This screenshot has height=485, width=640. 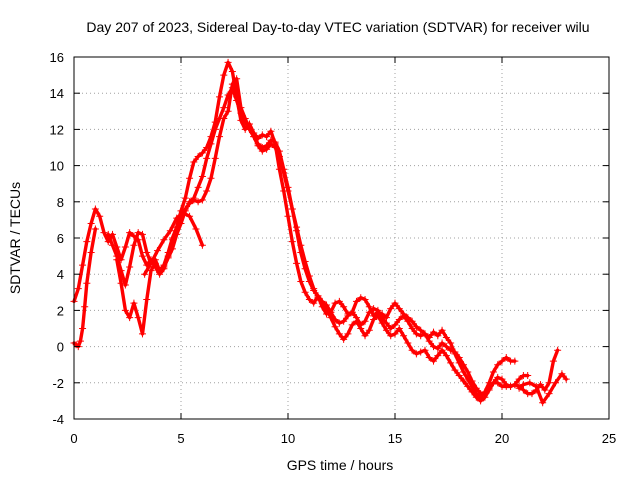 I want to click on x-tick-label: 5, so click(x=180, y=438).